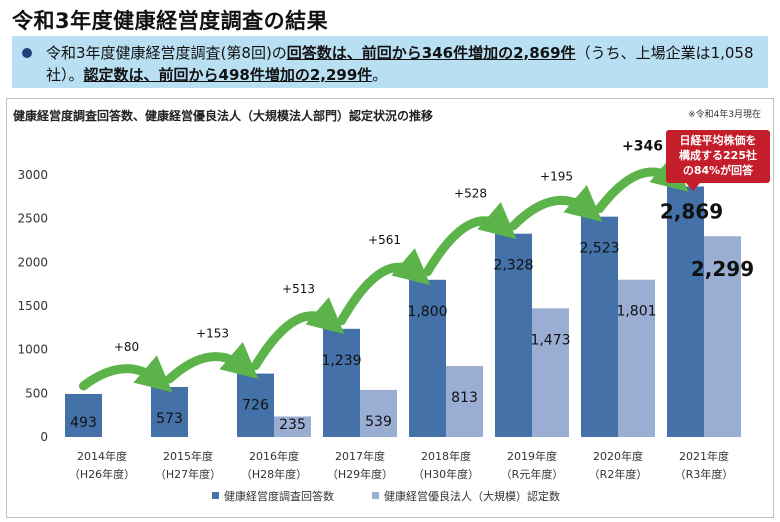  Describe the element at coordinates (427, 312) in the screenshot. I see `data-label-responses-4: 1,800` at that location.